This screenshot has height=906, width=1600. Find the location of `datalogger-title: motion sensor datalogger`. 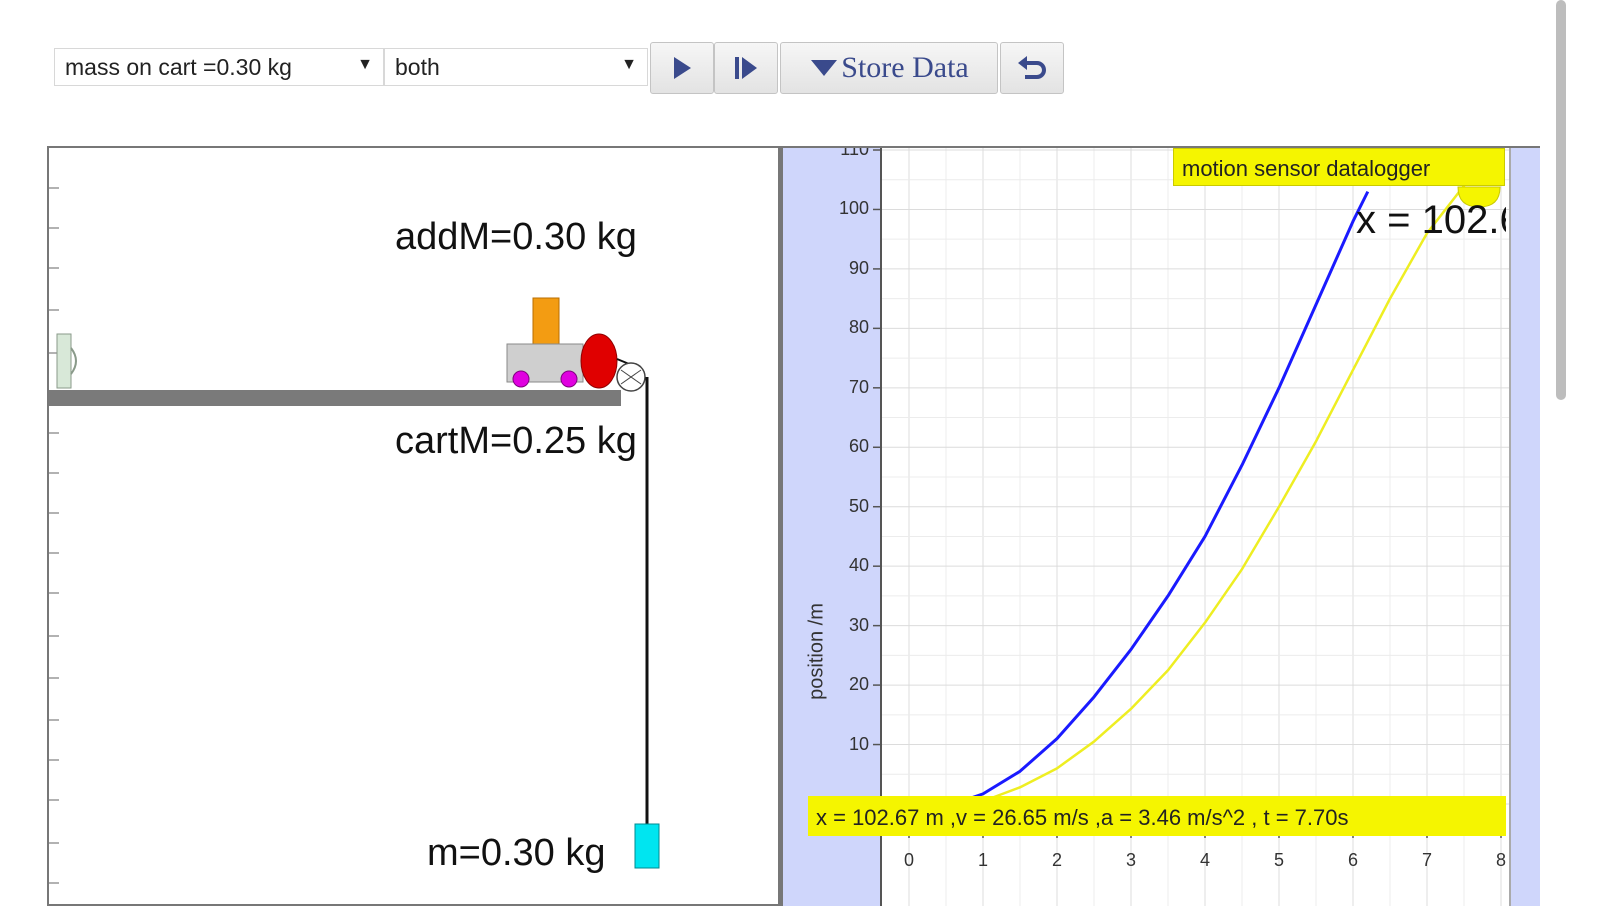

datalogger-title: motion sensor datalogger is located at coordinates (1339, 167).